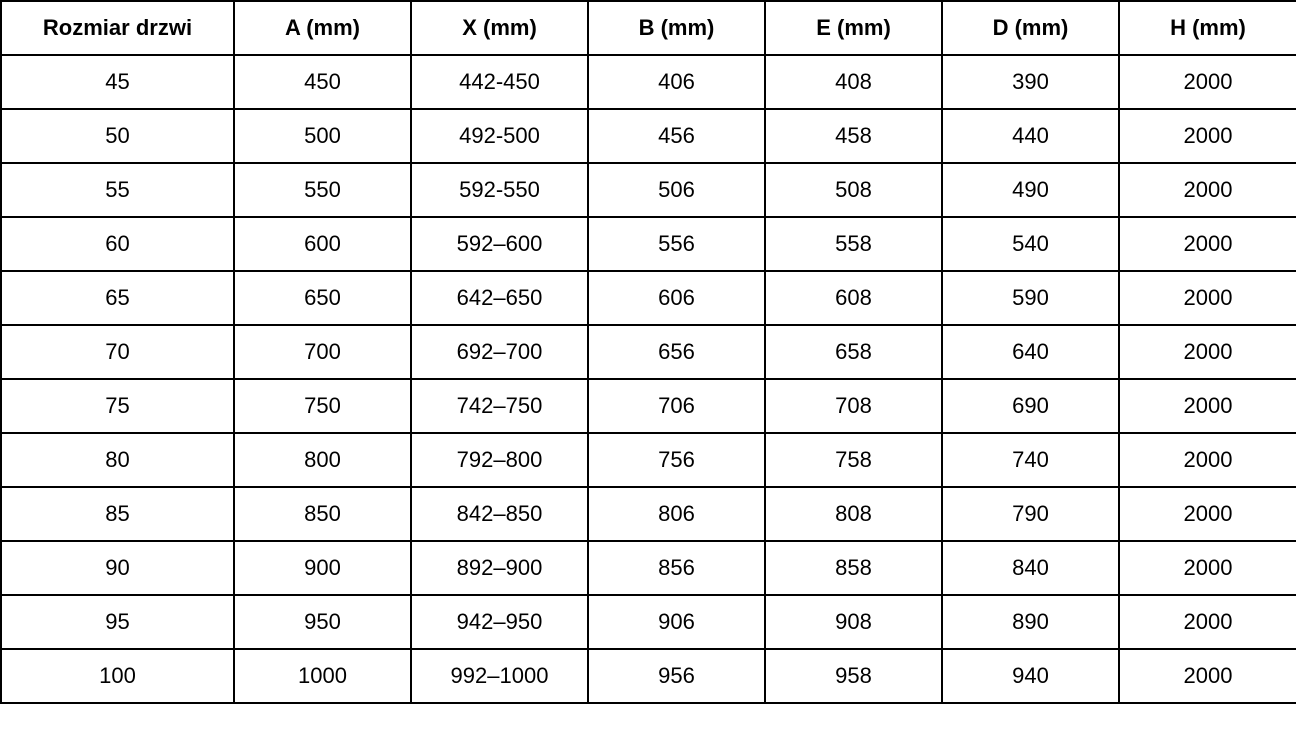 This screenshot has width=1296, height=729. Describe the element at coordinates (1030, 82) in the screenshot. I see `cell-d-mm: 390` at that location.